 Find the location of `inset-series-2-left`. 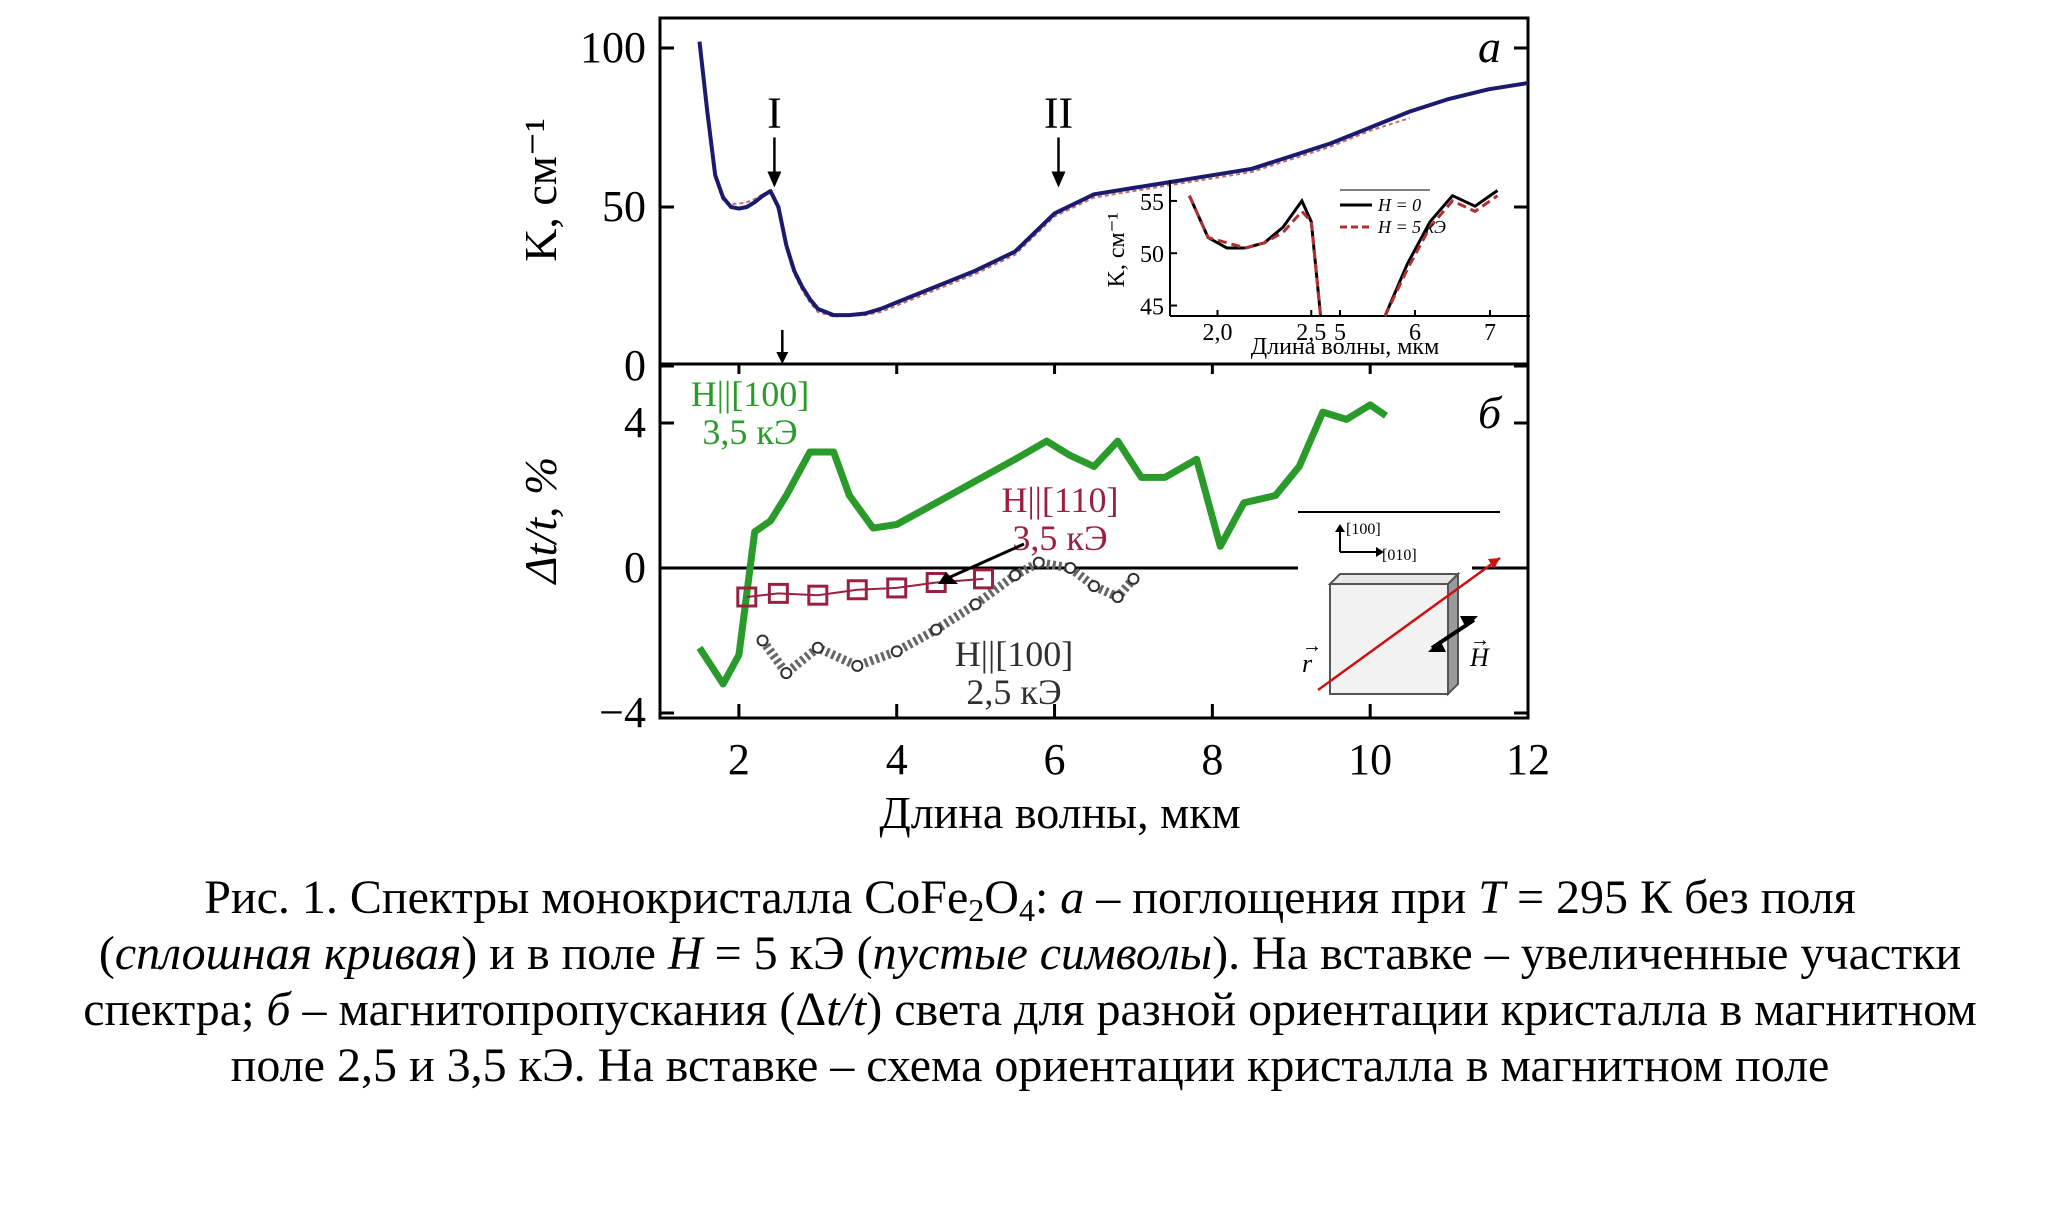

inset-series-2-left is located at coordinates (1255, 256).